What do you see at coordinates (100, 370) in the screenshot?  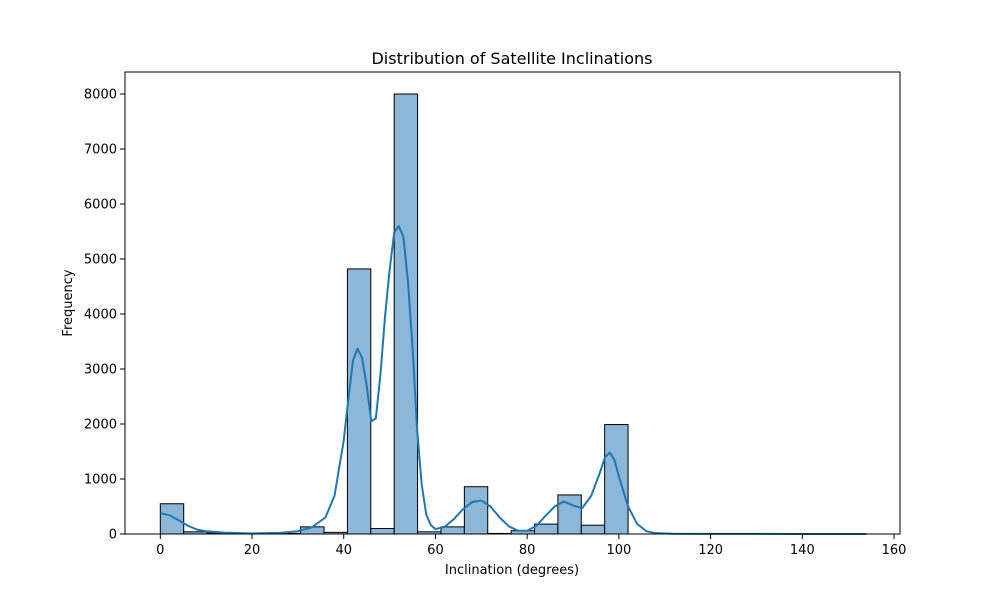 I see `y-tick-label: 3000` at bounding box center [100, 370].